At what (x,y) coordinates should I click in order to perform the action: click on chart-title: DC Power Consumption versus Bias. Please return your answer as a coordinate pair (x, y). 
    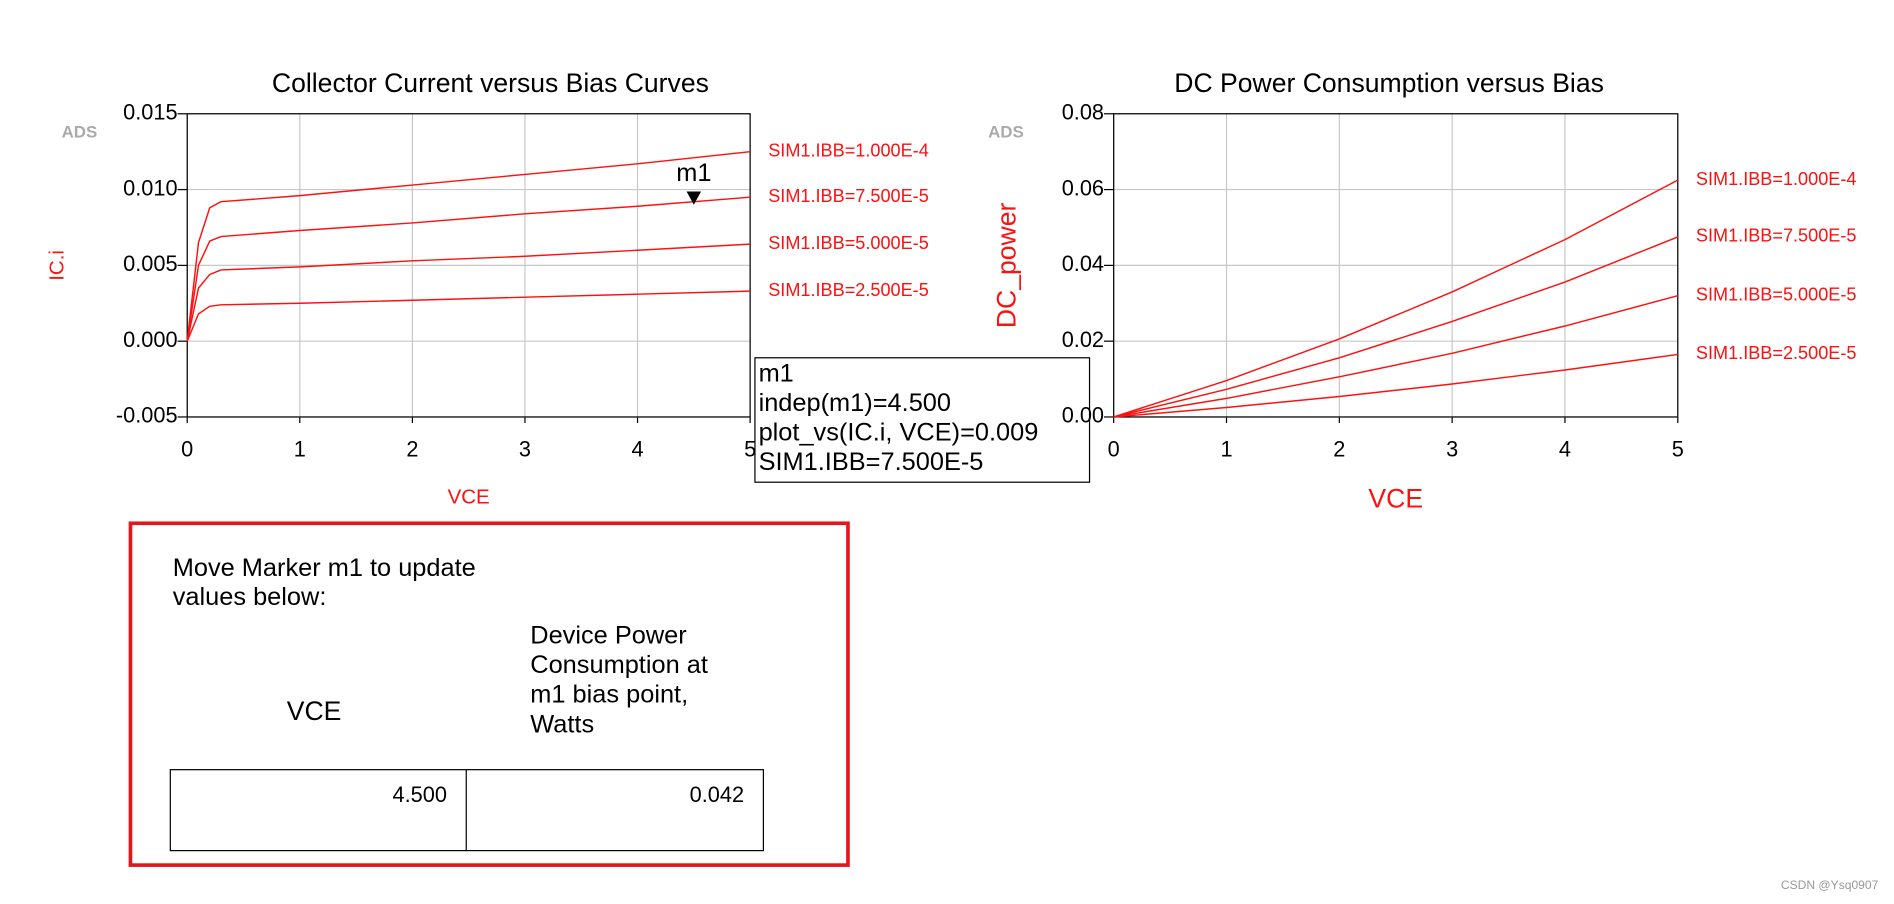
    Looking at the image, I should click on (1389, 83).